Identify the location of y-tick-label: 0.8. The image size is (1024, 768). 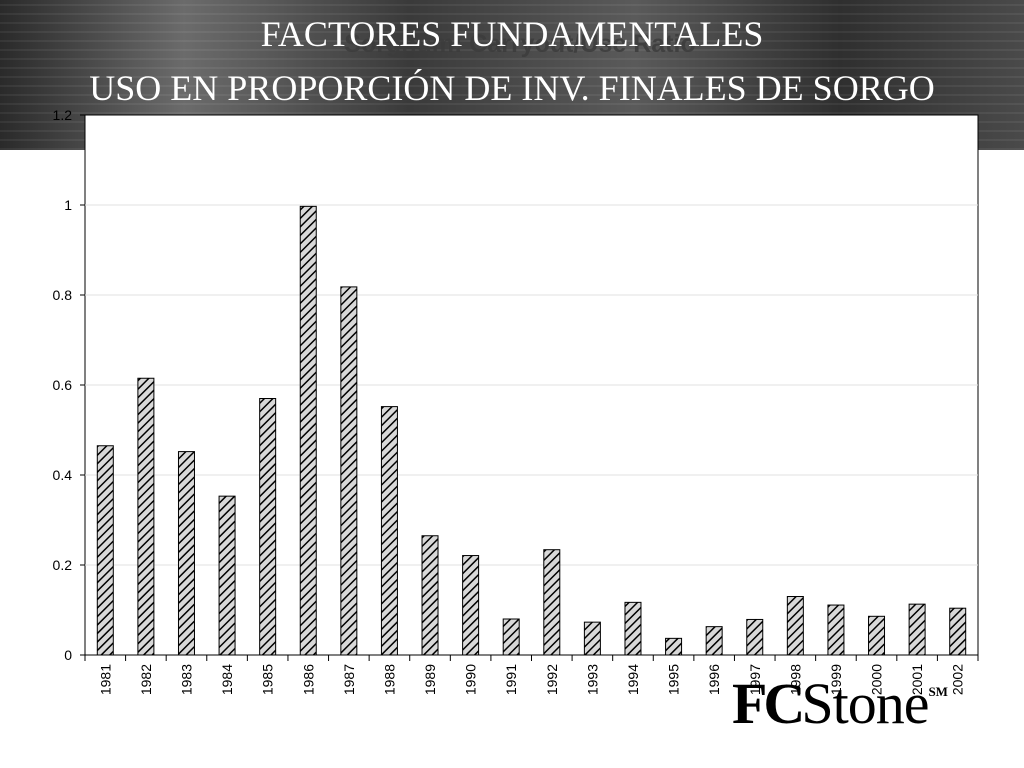
(63, 295).